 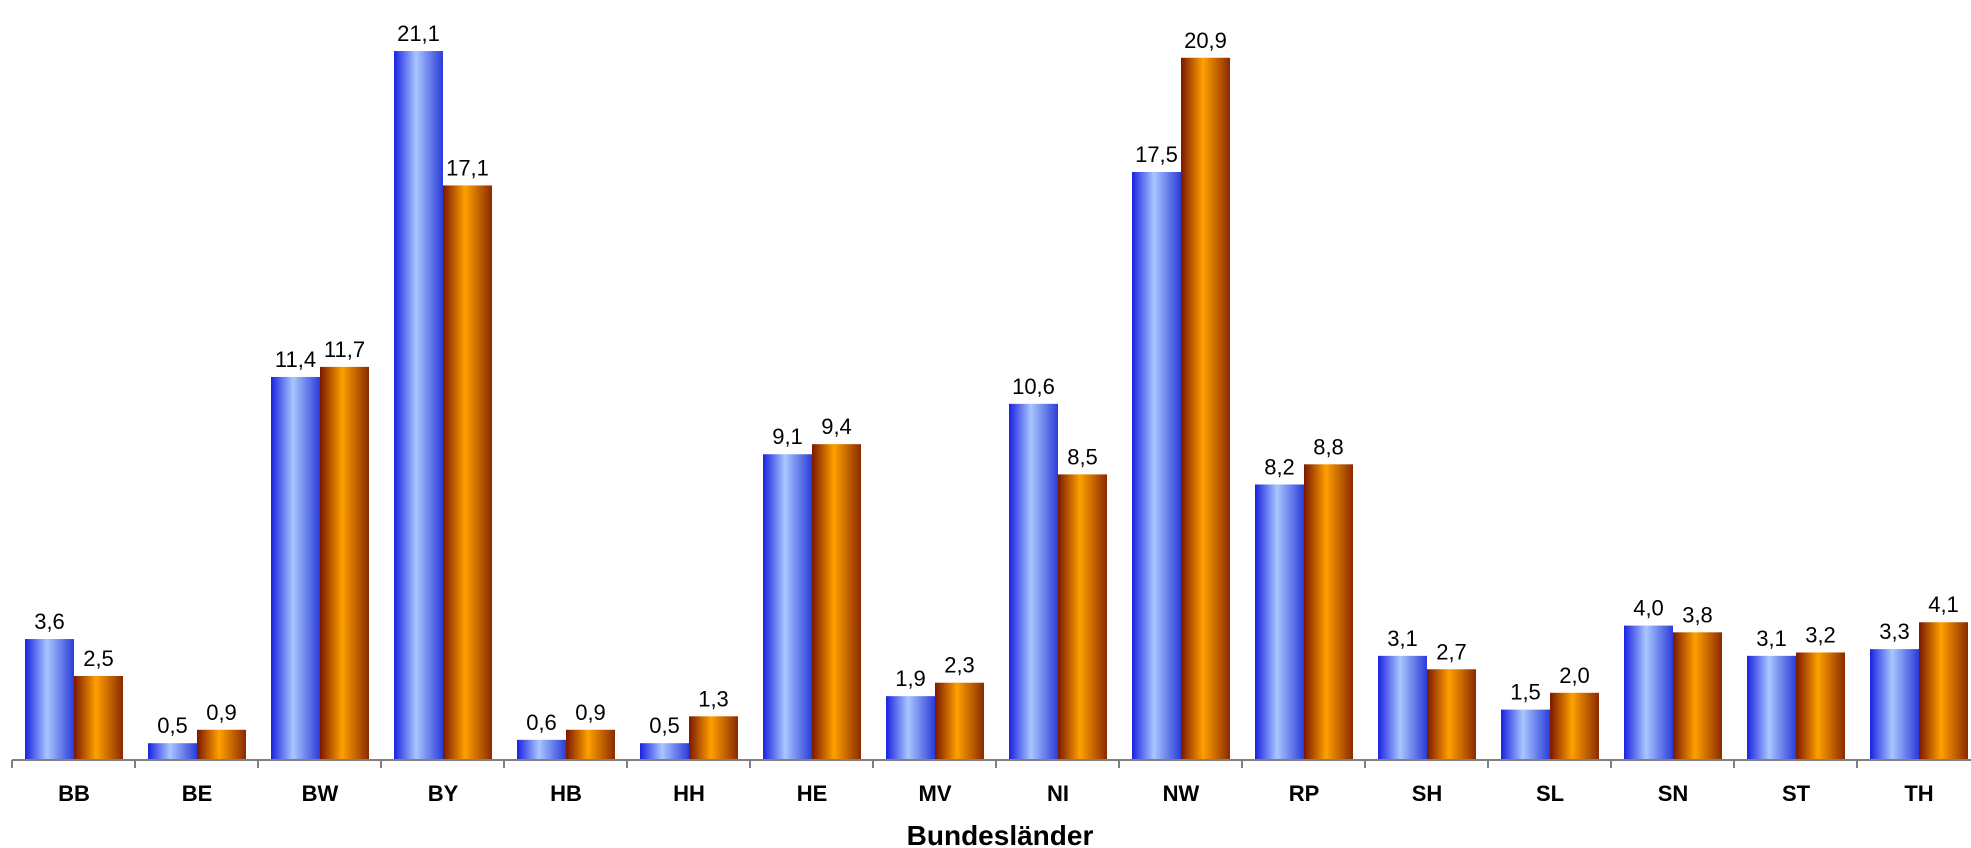 I want to click on value-label-rp-series-2: 8,8, so click(x=1328, y=446).